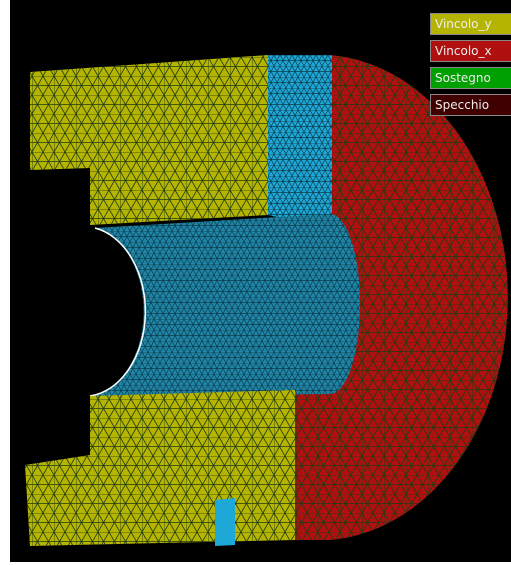 This screenshot has height=565, width=511. Describe the element at coordinates (470, 24) in the screenshot. I see `legend-item: Vincolo_y` at that location.